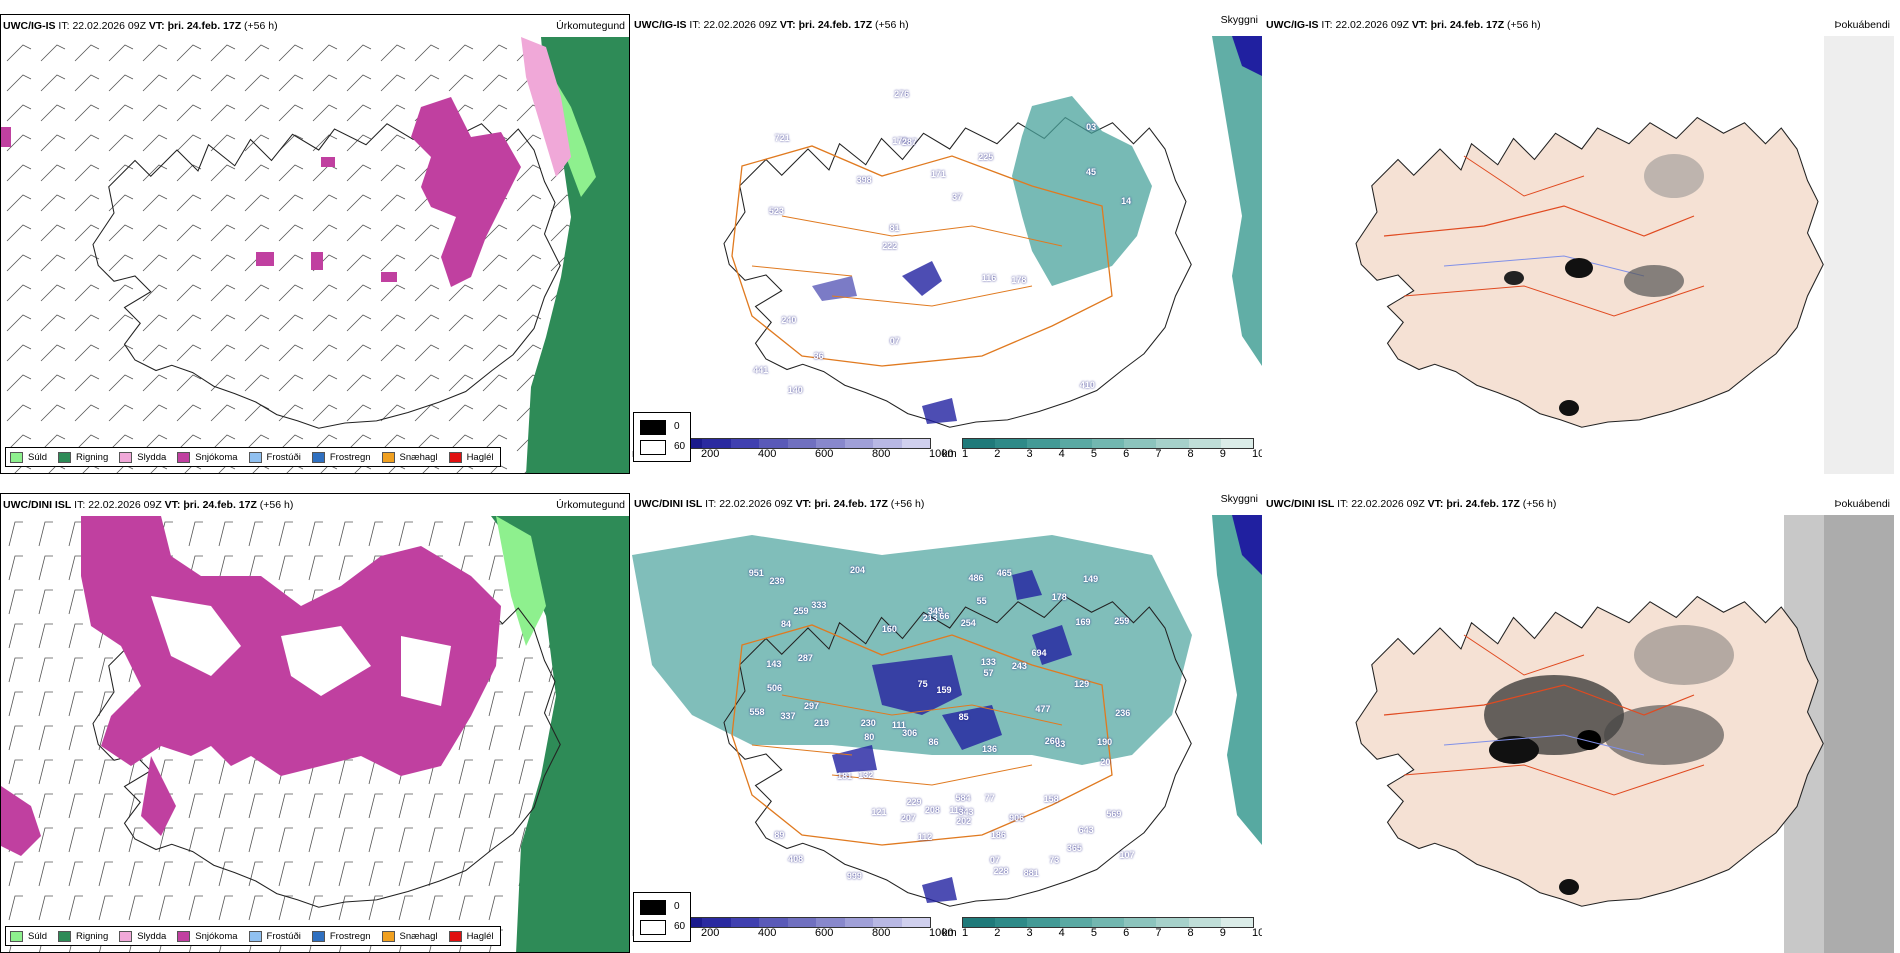 This screenshot has width=1900, height=953. What do you see at coordinates (774, 687) in the screenshot?
I see `ceiling-value-label: 506` at bounding box center [774, 687].